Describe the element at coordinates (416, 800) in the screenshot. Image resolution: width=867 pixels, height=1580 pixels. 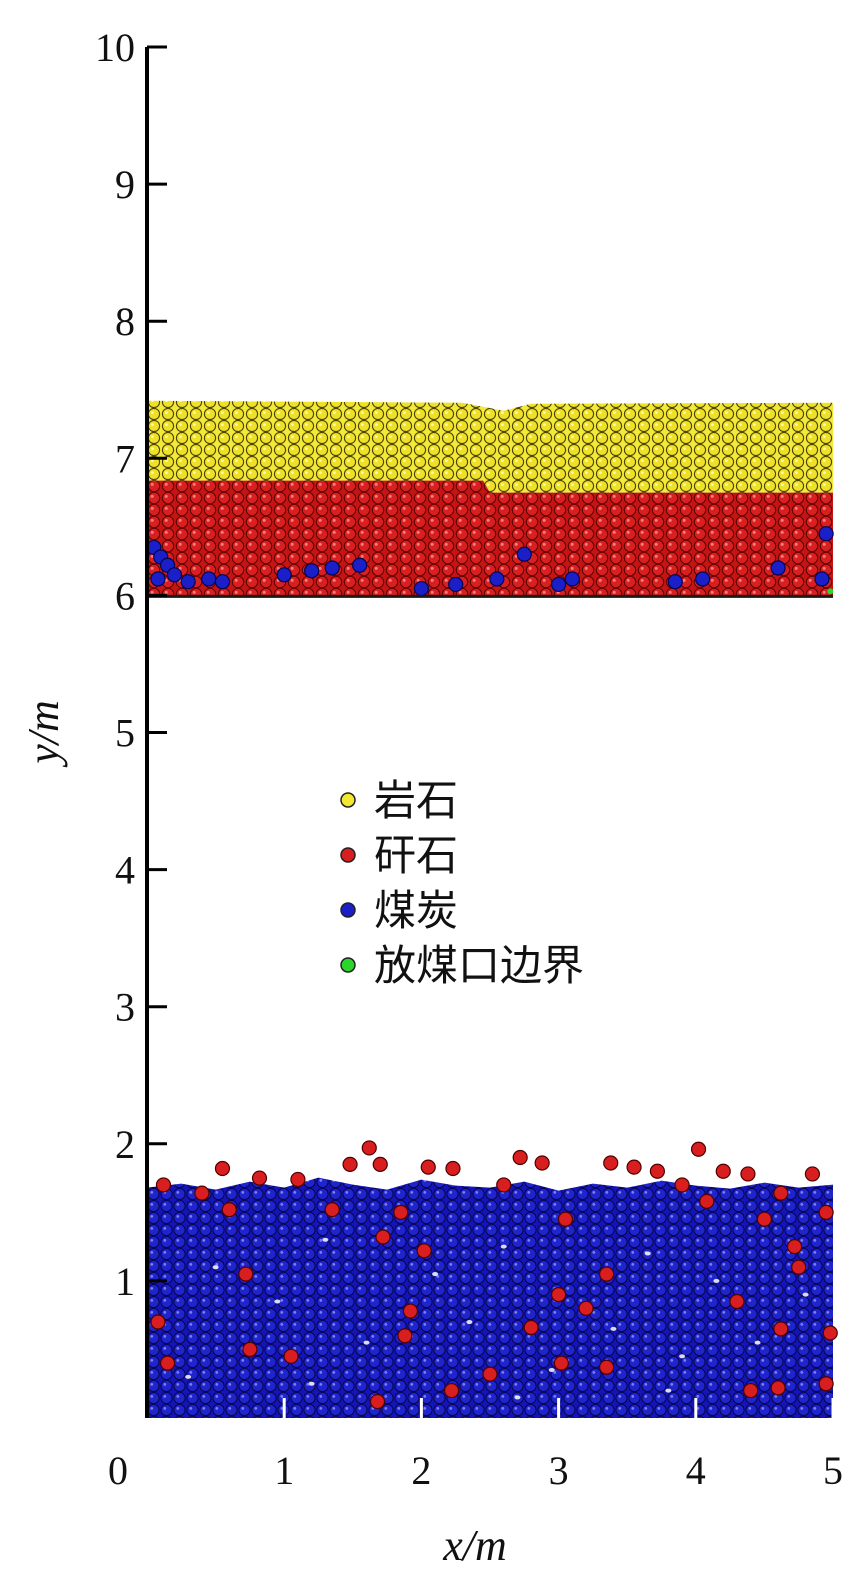
I see `legend-label: 岩石` at that location.